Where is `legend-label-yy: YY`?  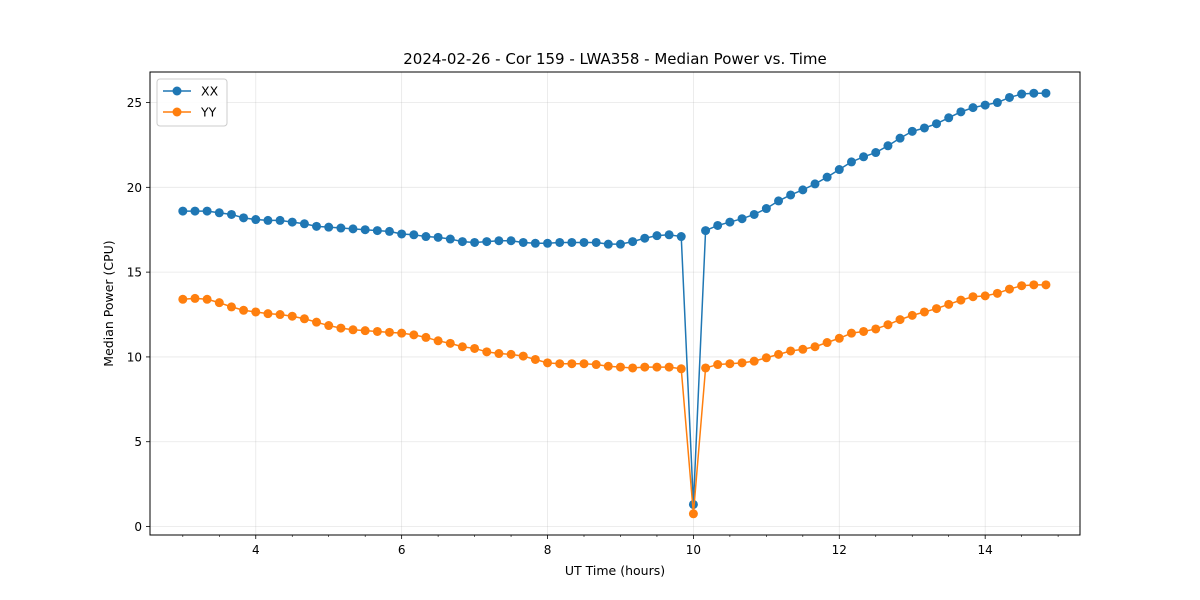
legend-label-yy: YY is located at coordinates (208, 112).